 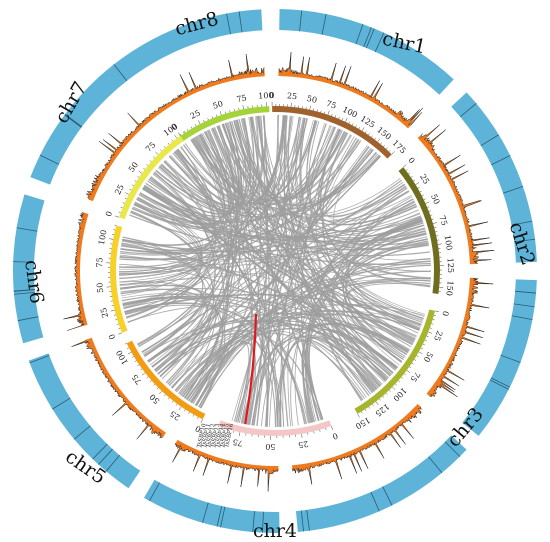 What do you see at coordinates (206, 435) in the screenshot?
I see `gene-label: TsSBP11` at bounding box center [206, 435].